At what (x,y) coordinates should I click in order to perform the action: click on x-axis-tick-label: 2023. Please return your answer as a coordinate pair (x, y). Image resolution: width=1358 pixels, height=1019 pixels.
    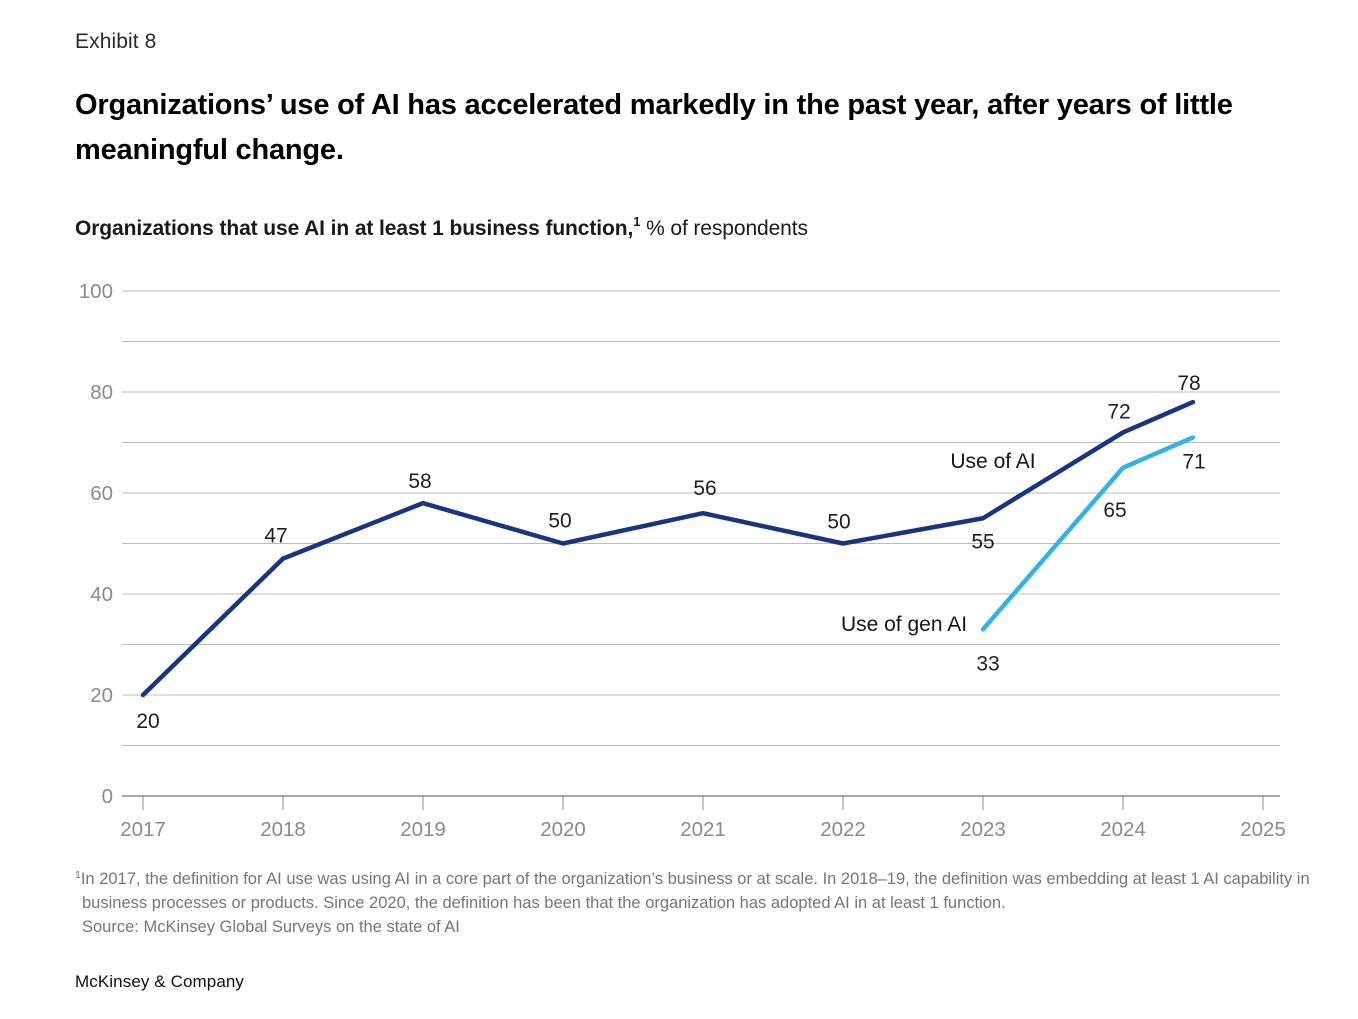
    Looking at the image, I should click on (983, 829).